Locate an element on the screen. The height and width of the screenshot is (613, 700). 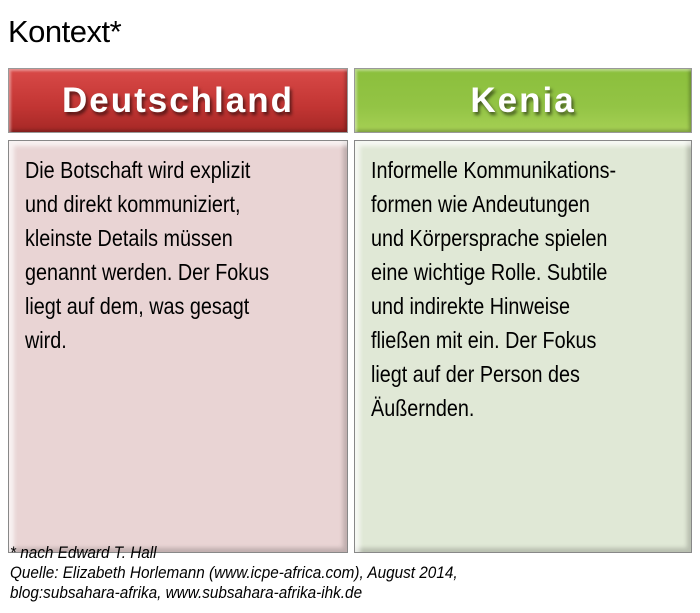
text-line: kleinste Details müssen is located at coordinates (129, 238).